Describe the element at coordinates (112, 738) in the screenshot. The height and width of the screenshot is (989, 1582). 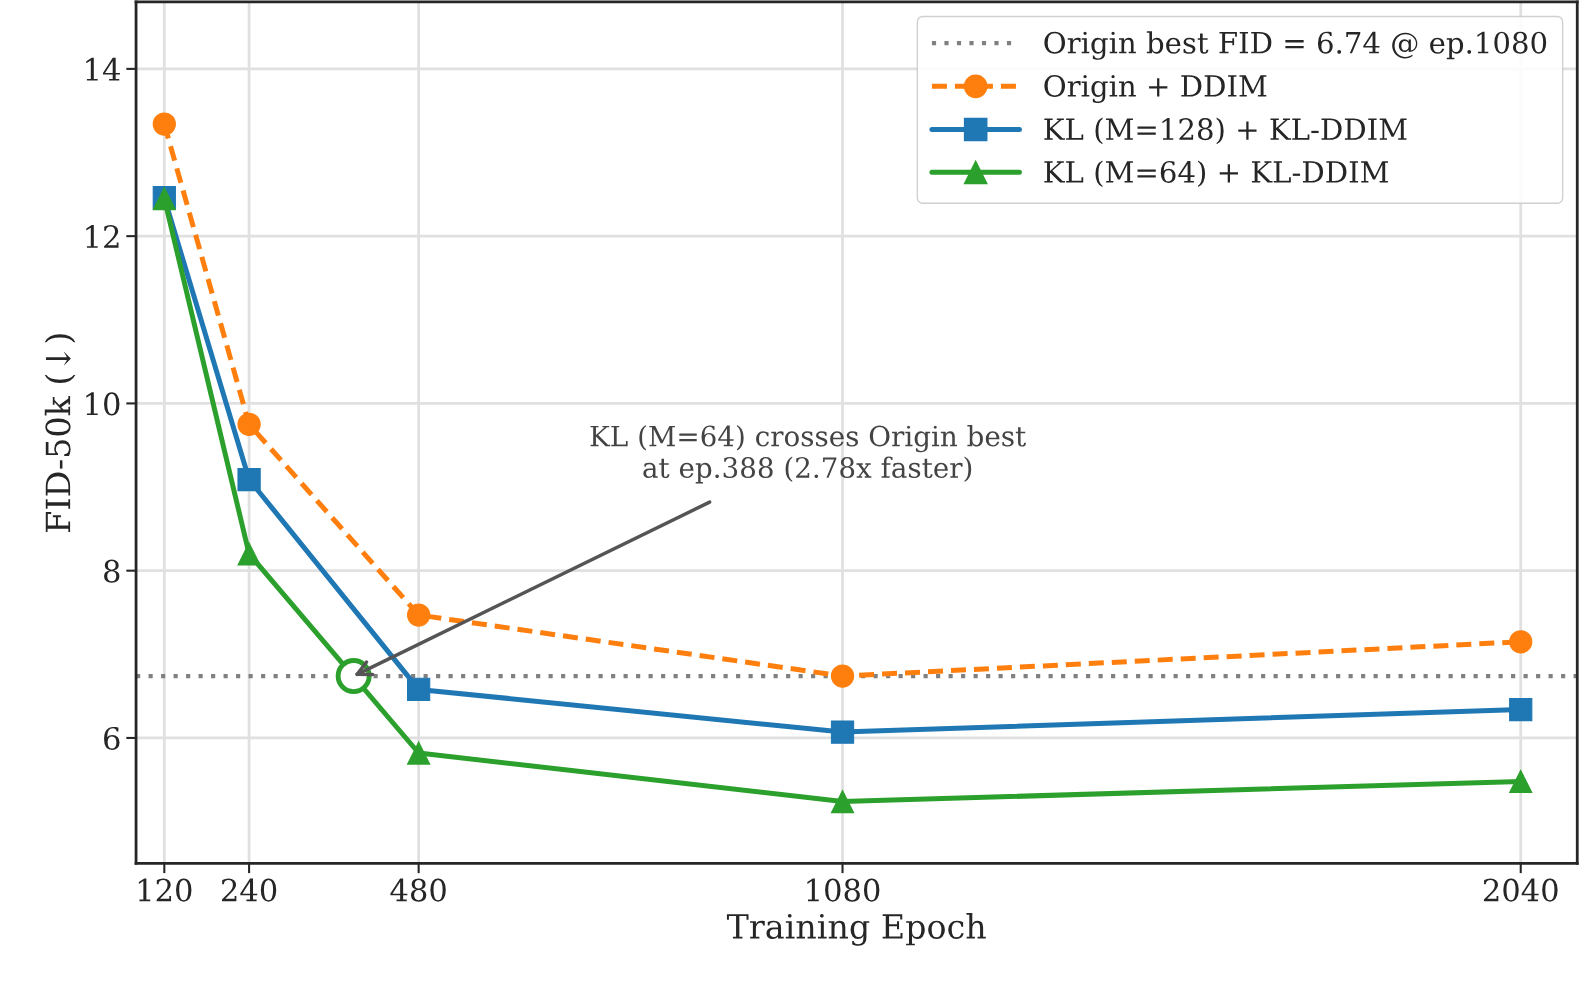
I see `y-tick-label: 6` at that location.